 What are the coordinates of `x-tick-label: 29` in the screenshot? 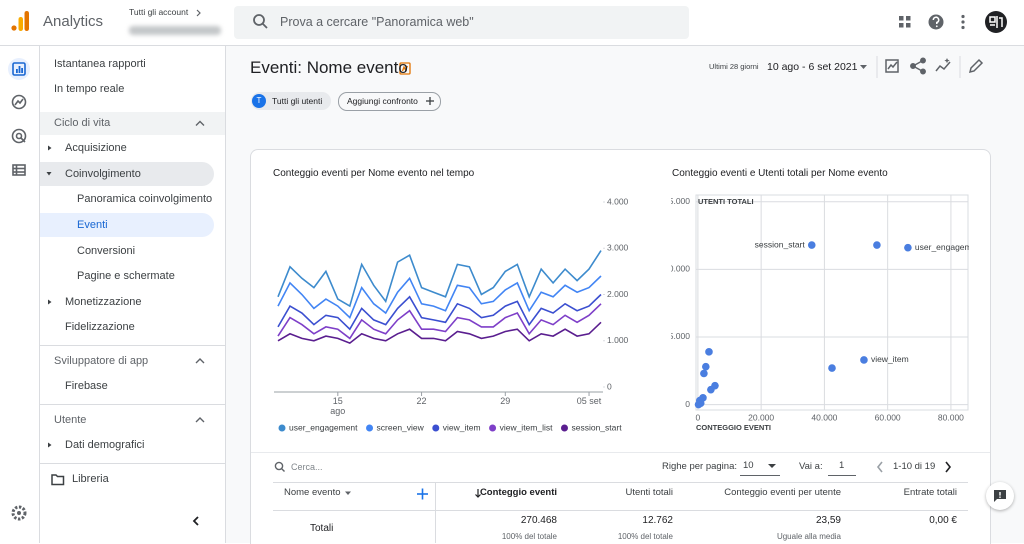 It's located at (505, 401).